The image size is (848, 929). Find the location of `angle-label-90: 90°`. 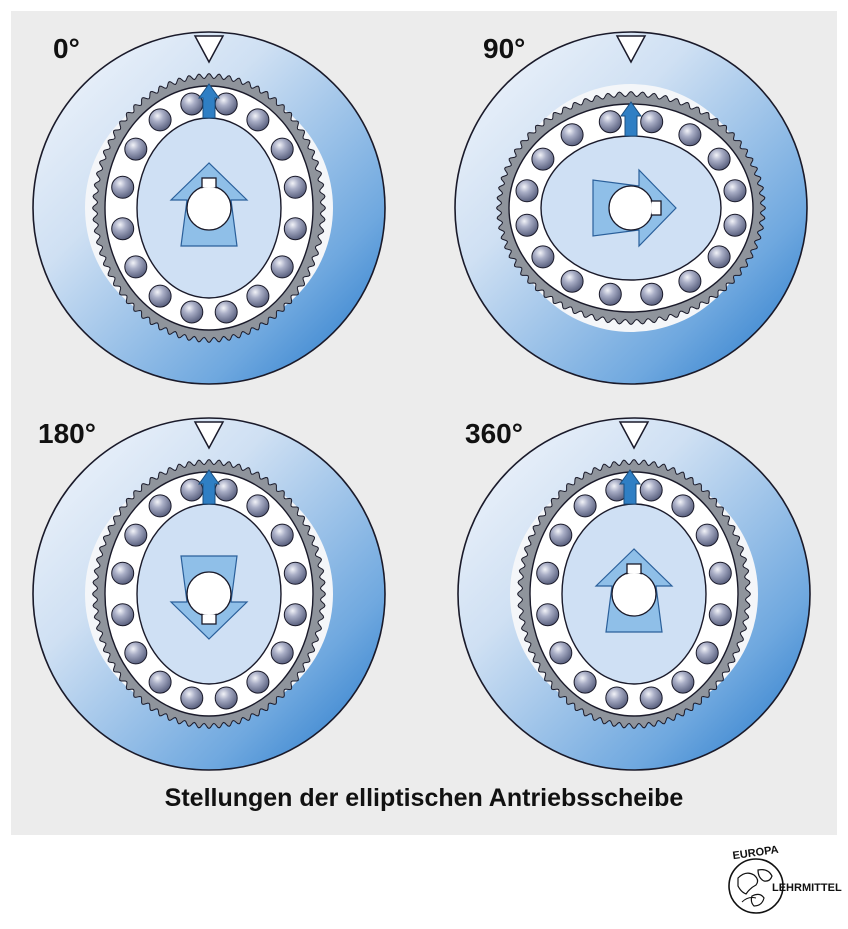

angle-label-90: 90° is located at coordinates (504, 48).